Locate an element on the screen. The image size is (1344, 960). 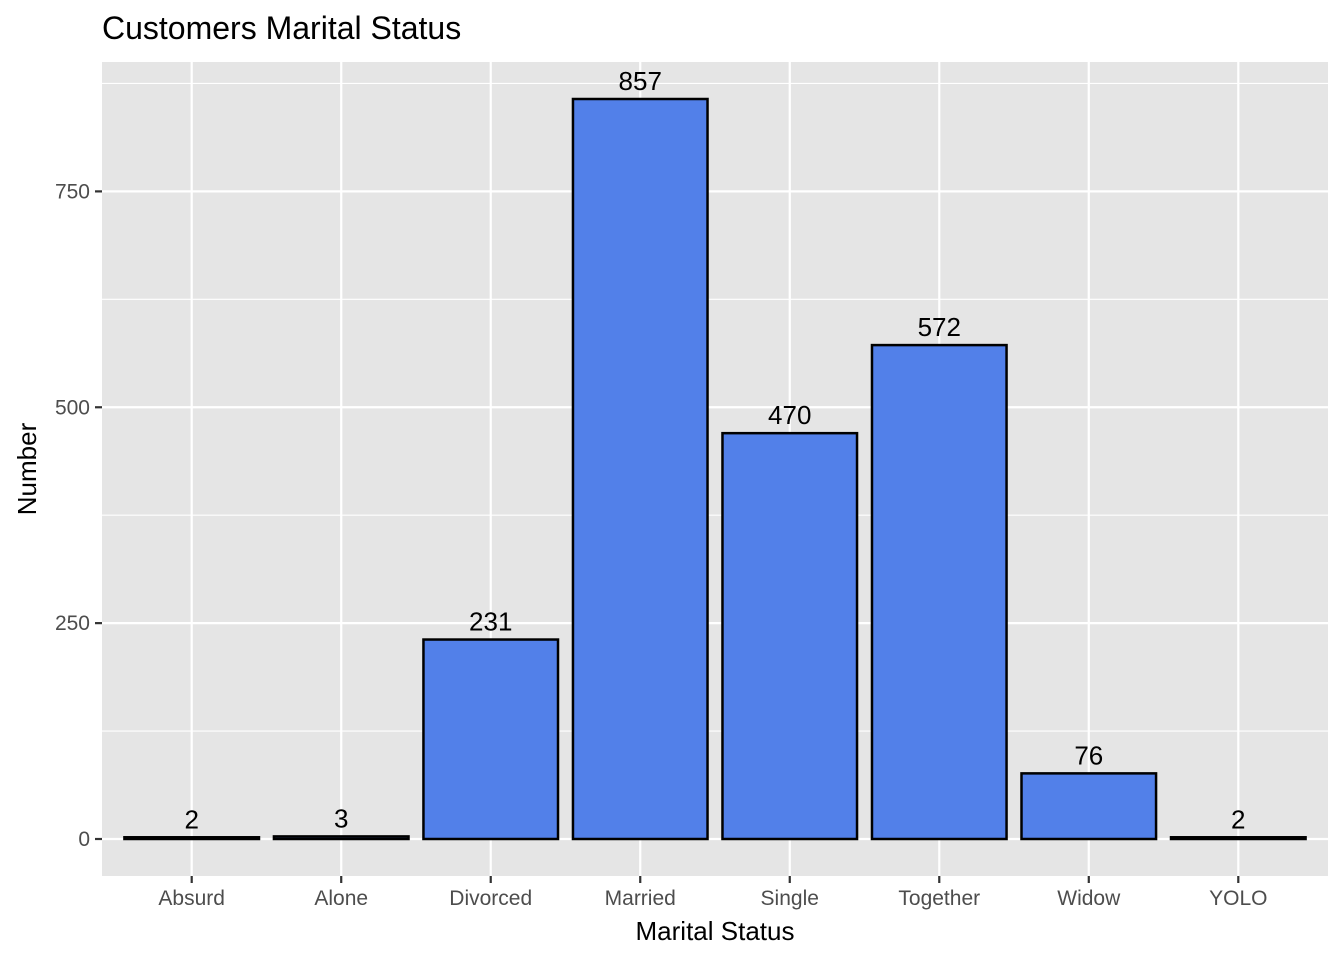
x-tick-label-alone: Alone is located at coordinates (341, 898).